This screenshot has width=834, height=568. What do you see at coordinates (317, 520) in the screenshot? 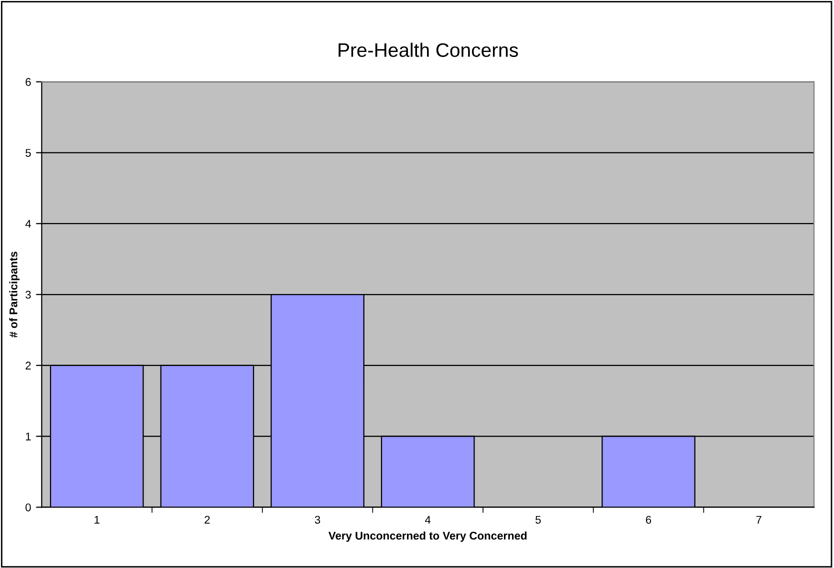
I see `x-tick-label: 3` at bounding box center [317, 520].